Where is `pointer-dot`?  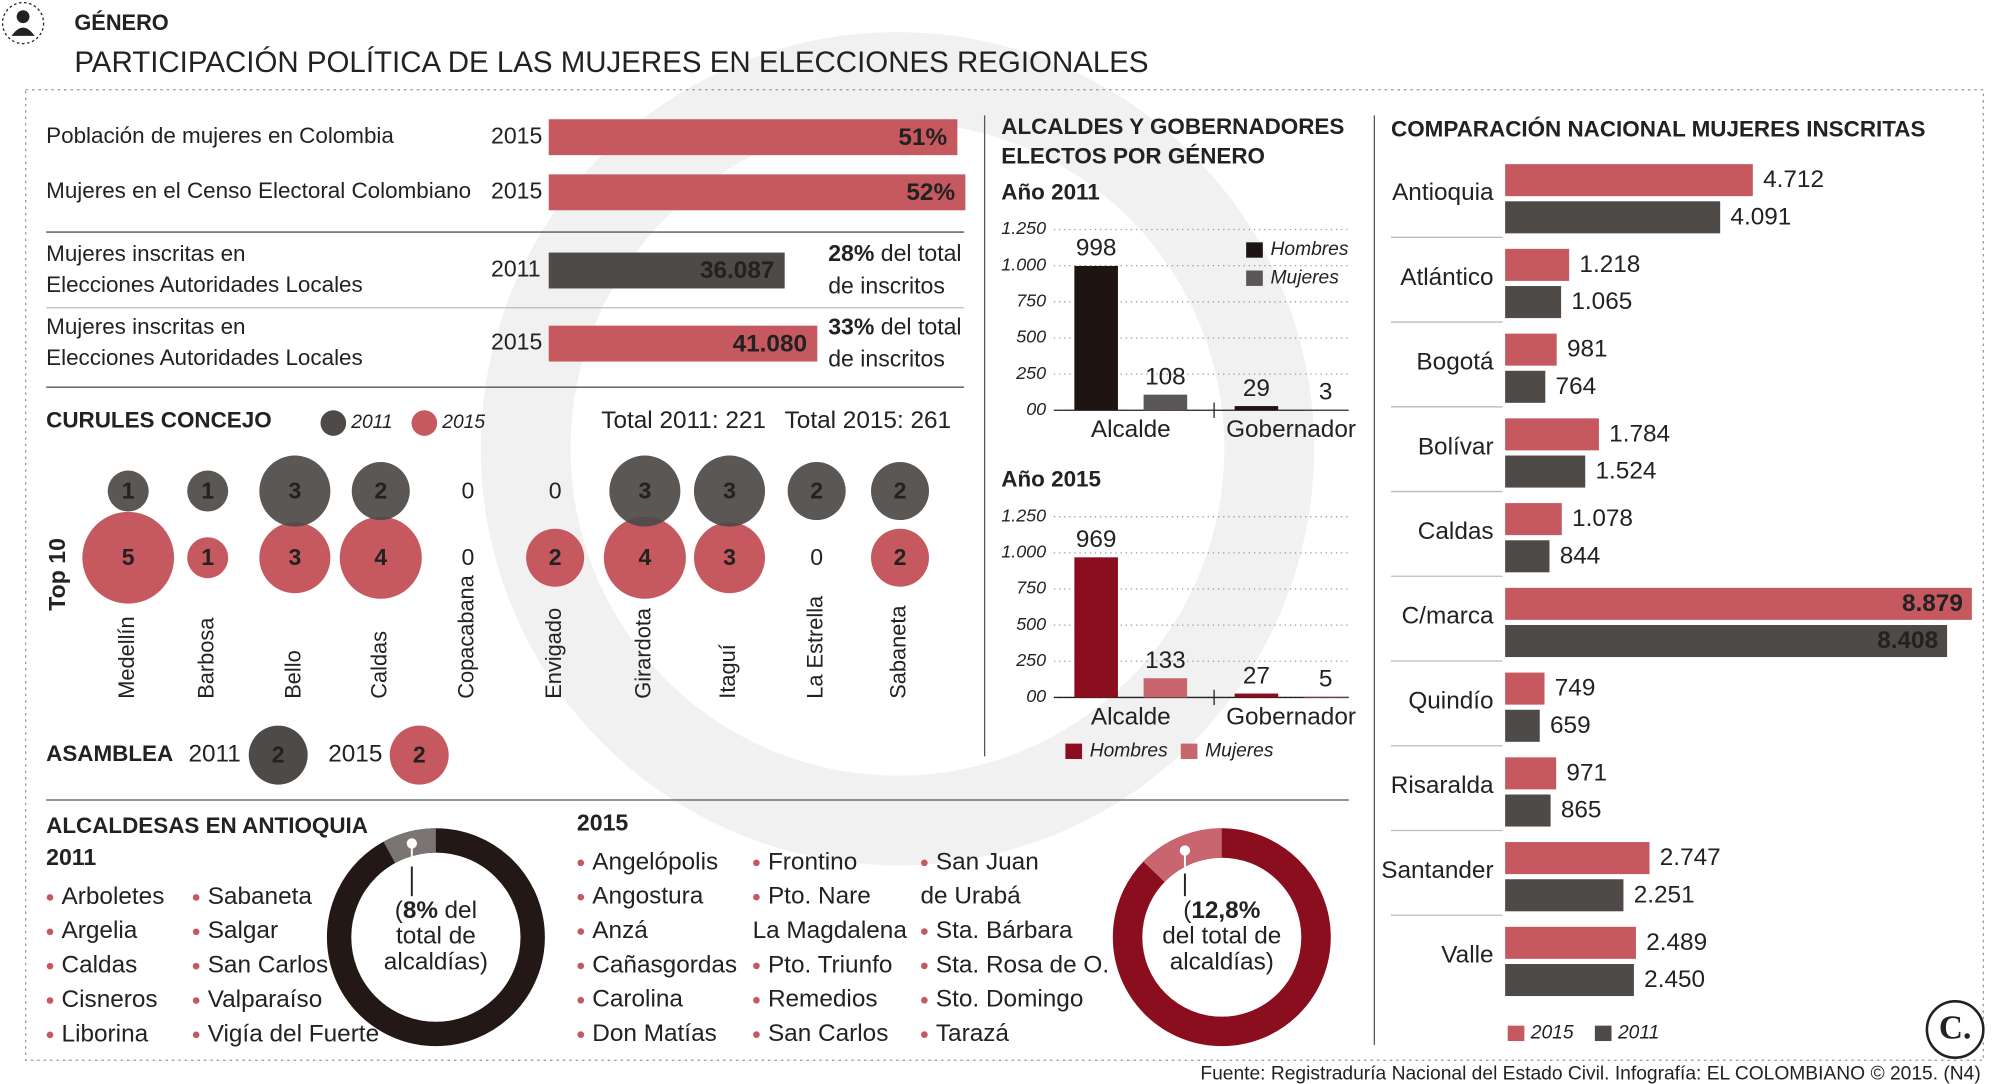
pointer-dot is located at coordinates (1185, 850).